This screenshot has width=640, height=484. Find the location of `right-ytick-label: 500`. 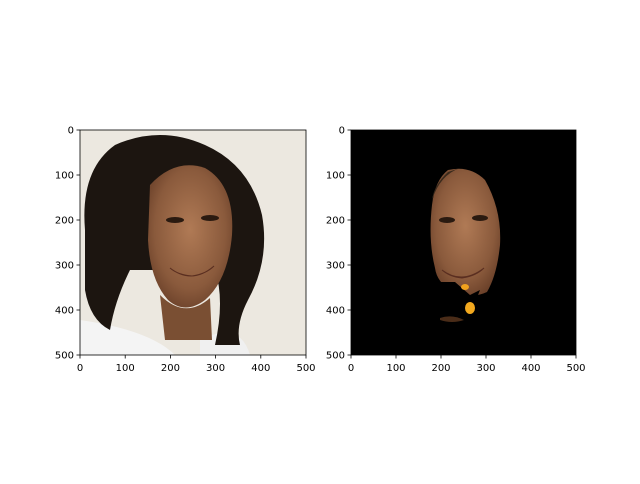

right-ytick-label: 500 is located at coordinates (335, 356).